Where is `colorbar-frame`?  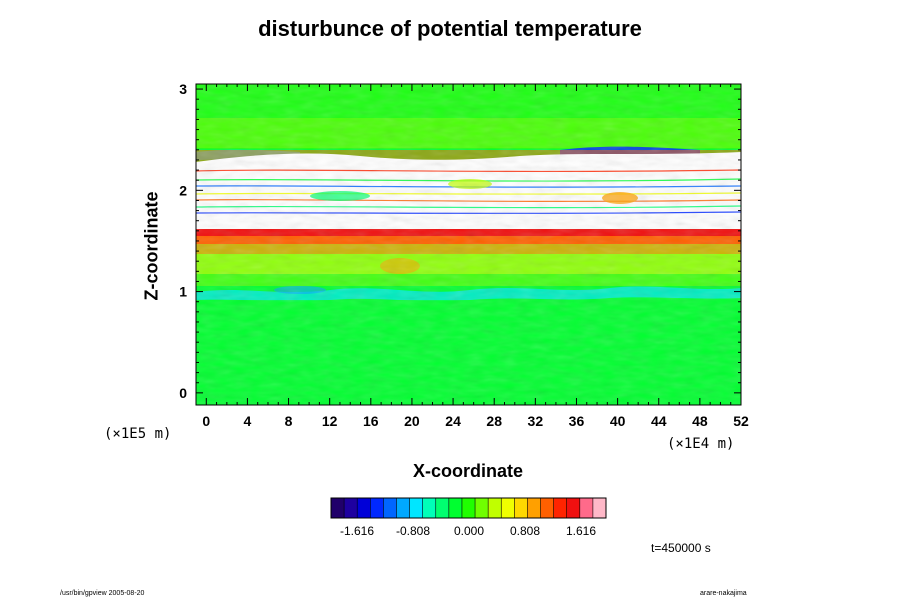 colorbar-frame is located at coordinates (468, 508).